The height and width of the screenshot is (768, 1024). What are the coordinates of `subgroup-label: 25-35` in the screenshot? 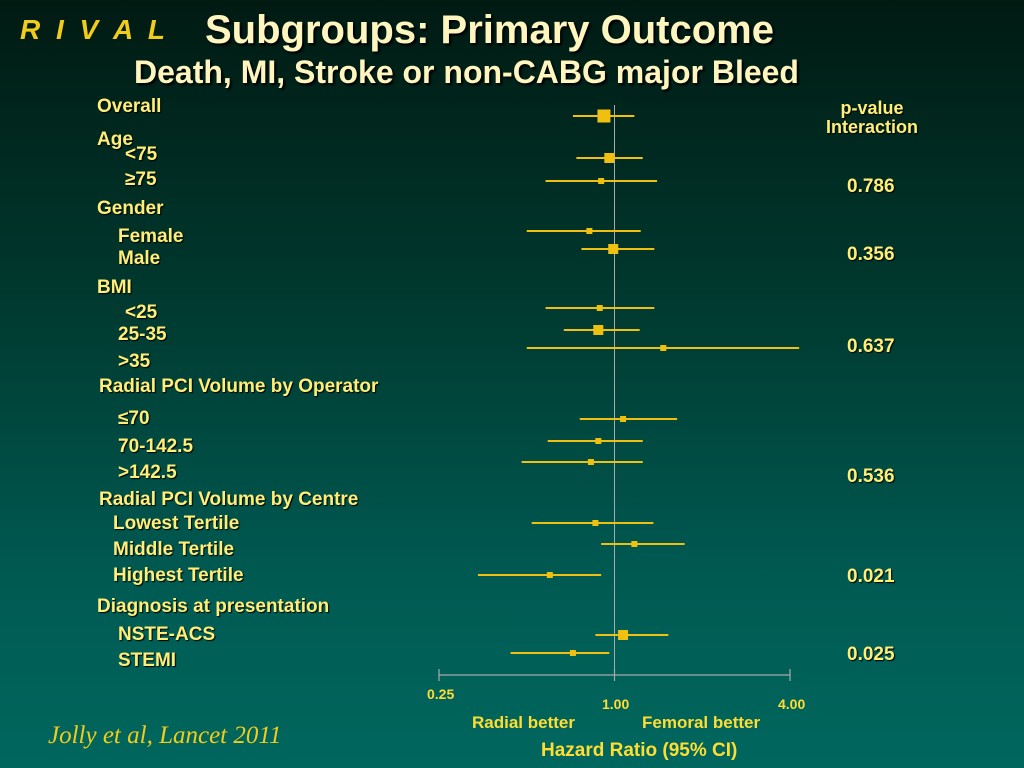 It's located at (142, 334).